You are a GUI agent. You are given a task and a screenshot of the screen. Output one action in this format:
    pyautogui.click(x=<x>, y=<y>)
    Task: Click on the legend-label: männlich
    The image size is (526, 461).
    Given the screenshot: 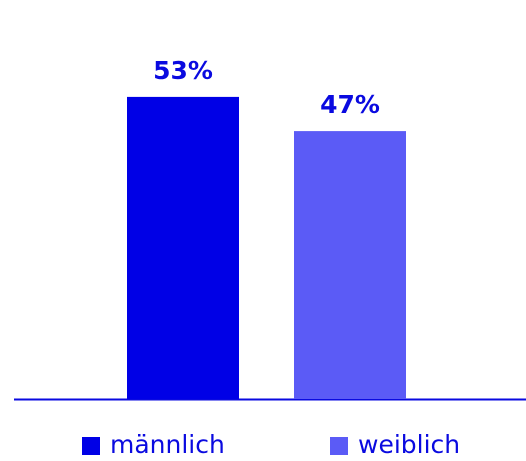 What is the action you would take?
    pyautogui.click(x=167, y=444)
    